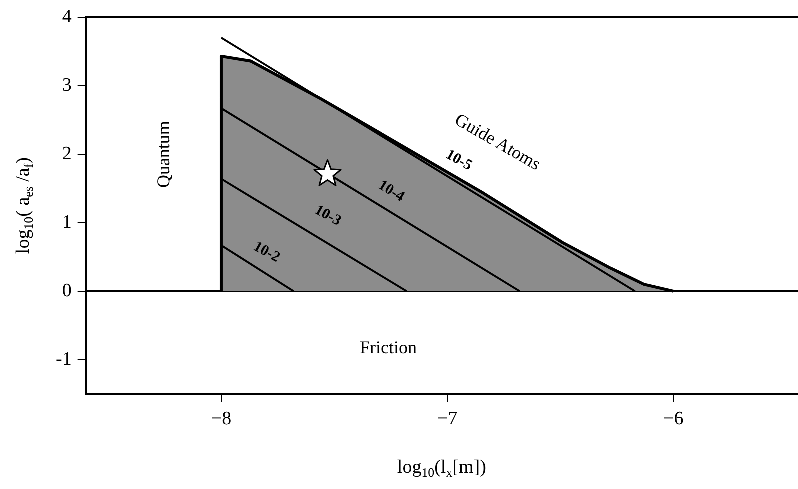 The image size is (798, 489). What do you see at coordinates (67, 17) in the screenshot?
I see `y-tick-label: 4` at bounding box center [67, 17].